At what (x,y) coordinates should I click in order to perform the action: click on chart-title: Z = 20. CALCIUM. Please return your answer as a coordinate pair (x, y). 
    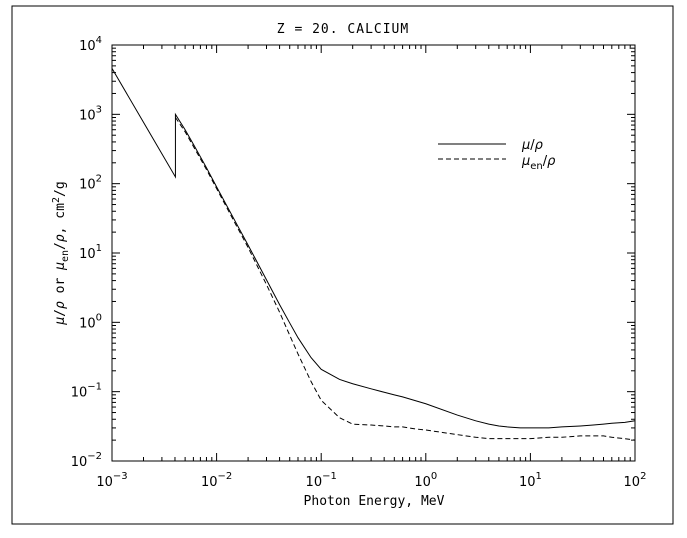
    Looking at the image, I should click on (343, 29).